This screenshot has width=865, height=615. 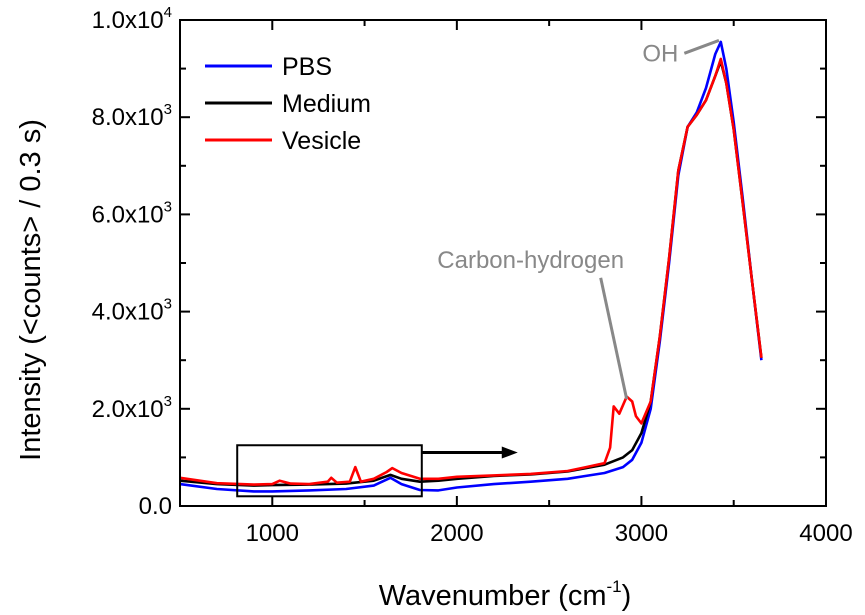 What do you see at coordinates (641, 533) in the screenshot?
I see `x-tick-label: 3000` at bounding box center [641, 533].